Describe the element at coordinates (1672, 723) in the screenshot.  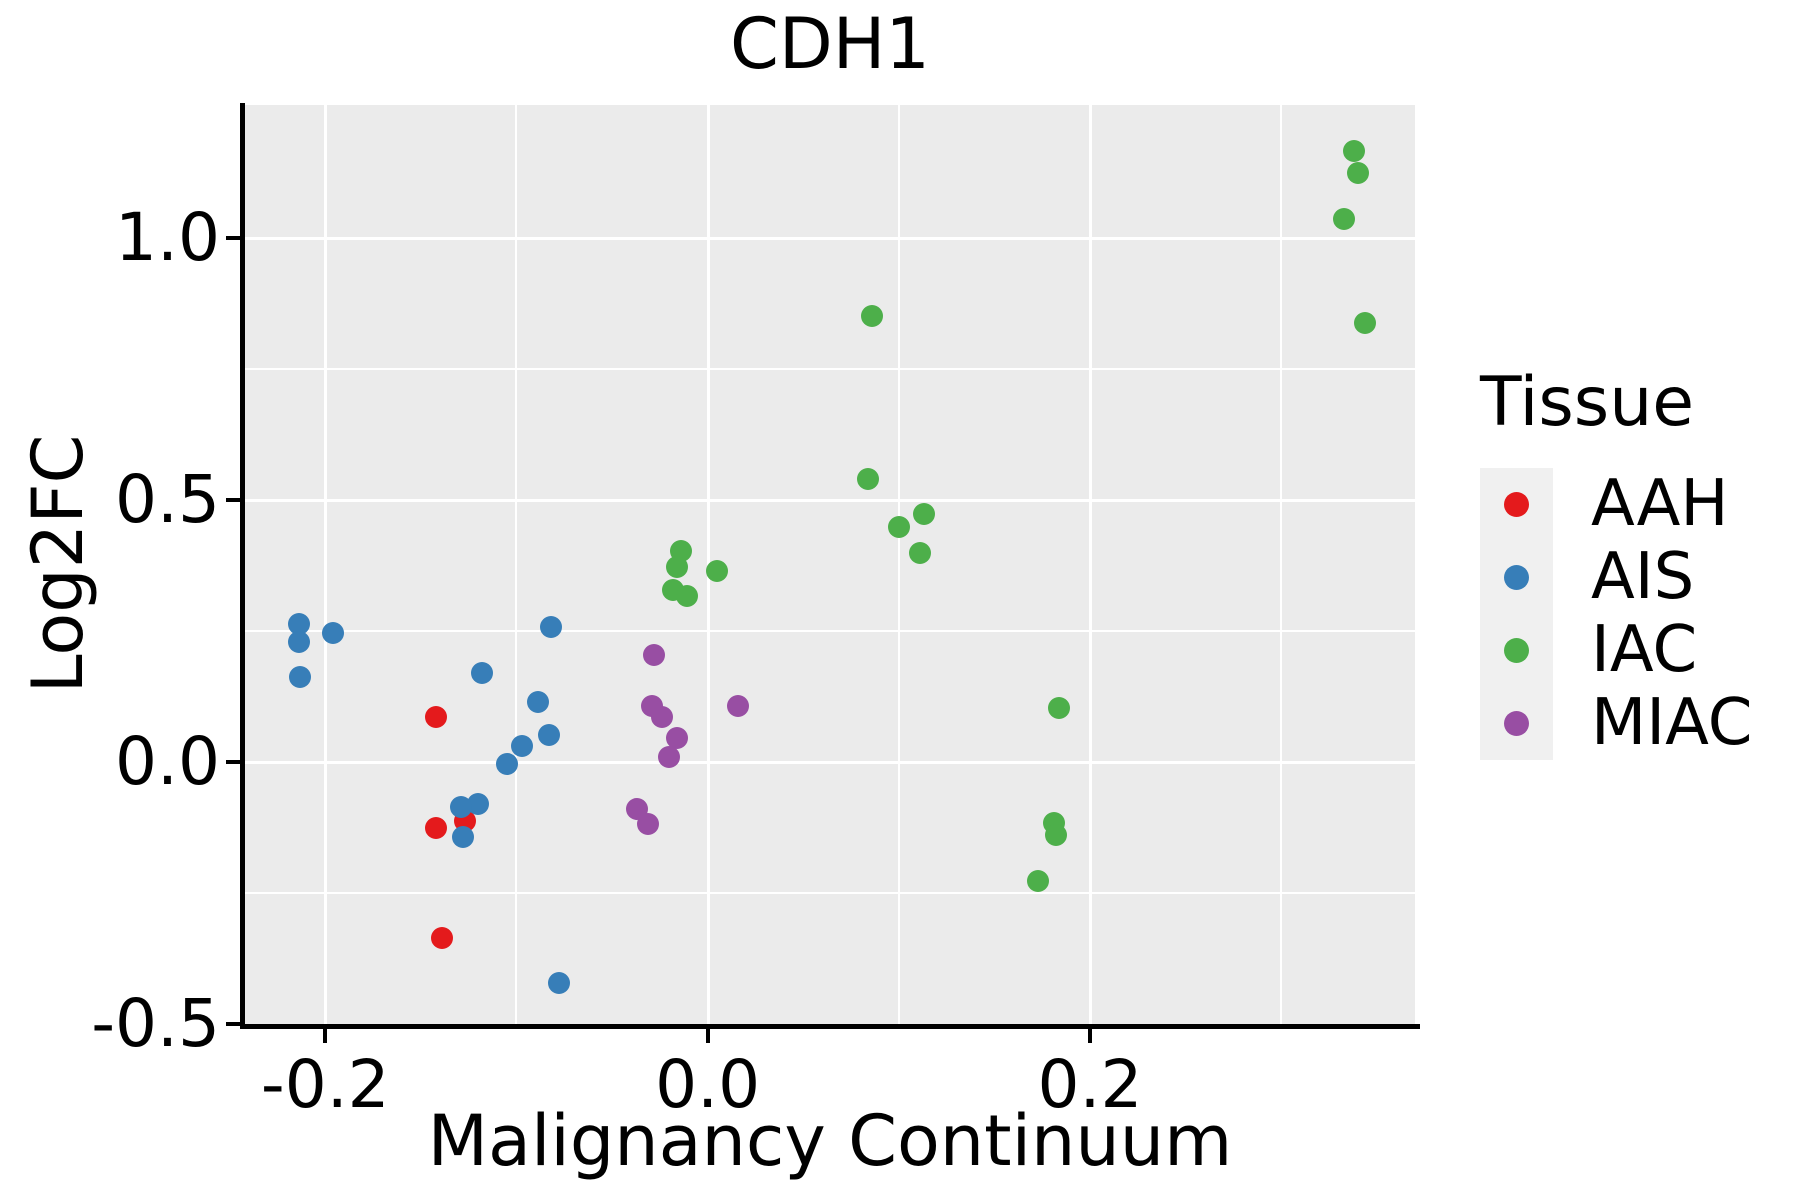
I see `legend-item-label: MIAC` at that location.